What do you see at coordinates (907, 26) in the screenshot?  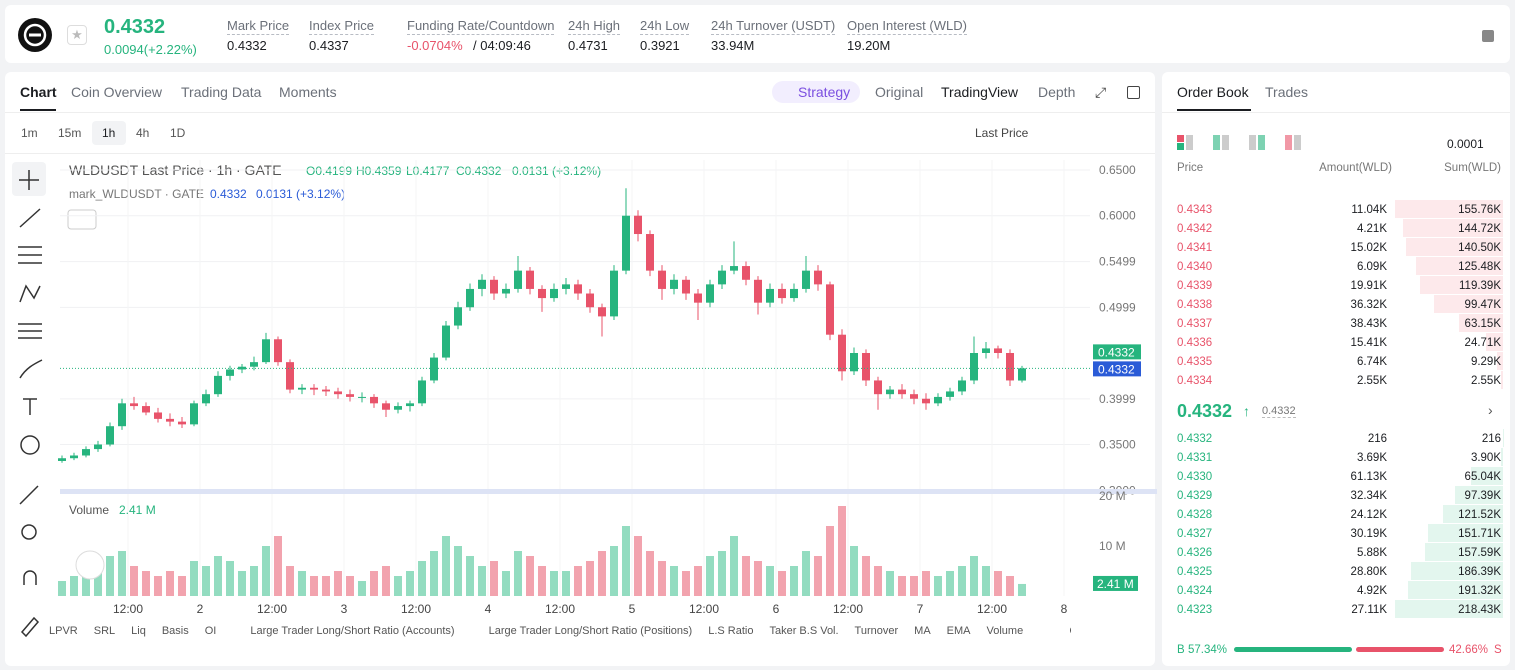 I see `stat-label: Open Interest (WLD)` at bounding box center [907, 26].